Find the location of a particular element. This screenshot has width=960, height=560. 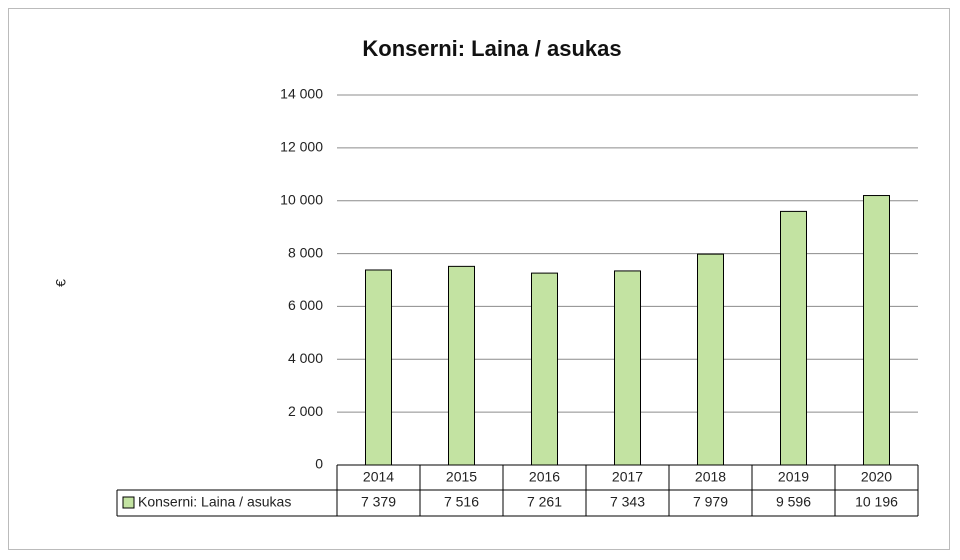

x-tick-label: 2020 is located at coordinates (876, 477).